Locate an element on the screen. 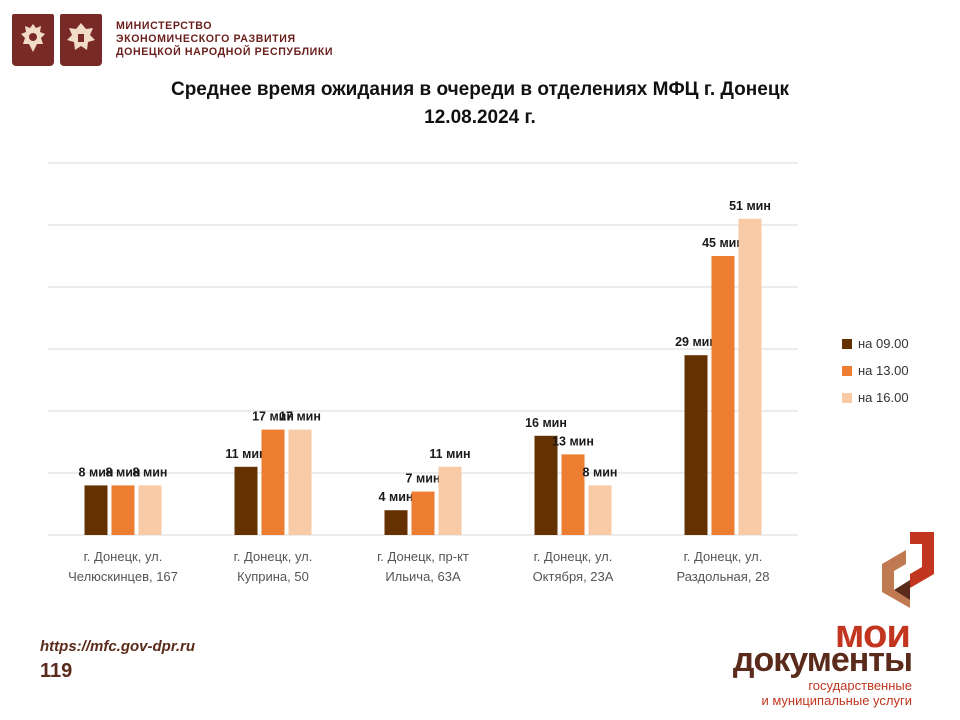  dpr-emblem-icon is located at coordinates (81, 40).